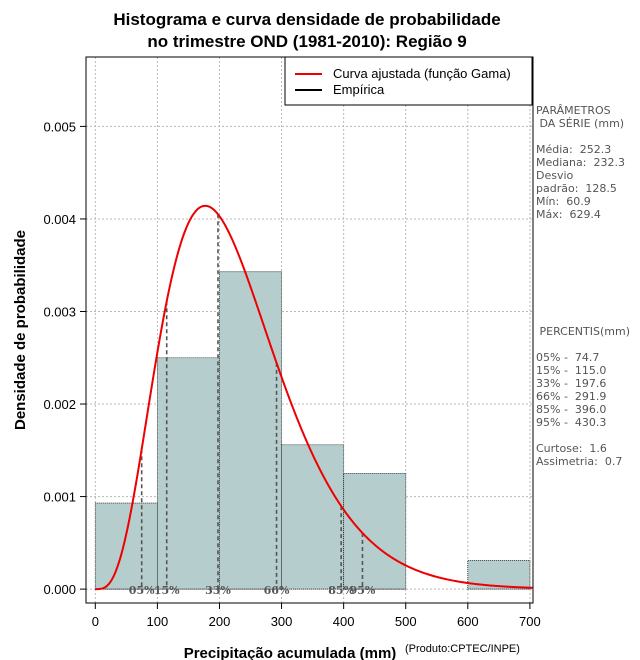 The height and width of the screenshot is (660, 640). What do you see at coordinates (568, 214) in the screenshot?
I see `param-max: Máx: 629.4` at bounding box center [568, 214].